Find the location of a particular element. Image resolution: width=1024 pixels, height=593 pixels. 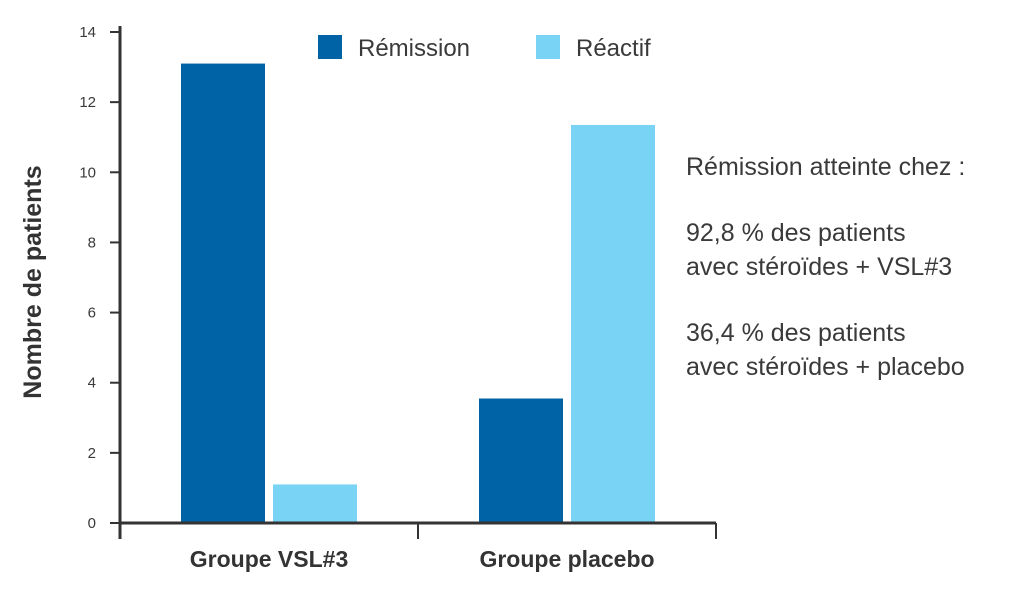

legend: Rémission Réactif is located at coordinates (484, 48).